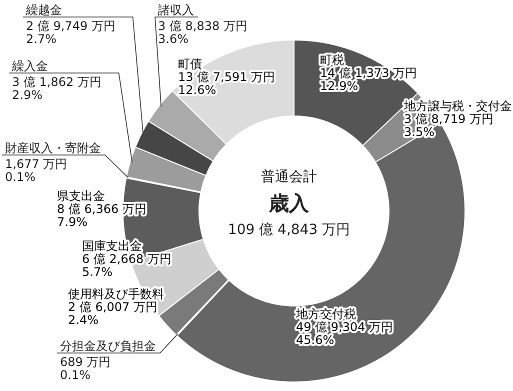 The width and height of the screenshot is (513, 391). I want to click on slice-label: 繰越金, so click(43, 10).